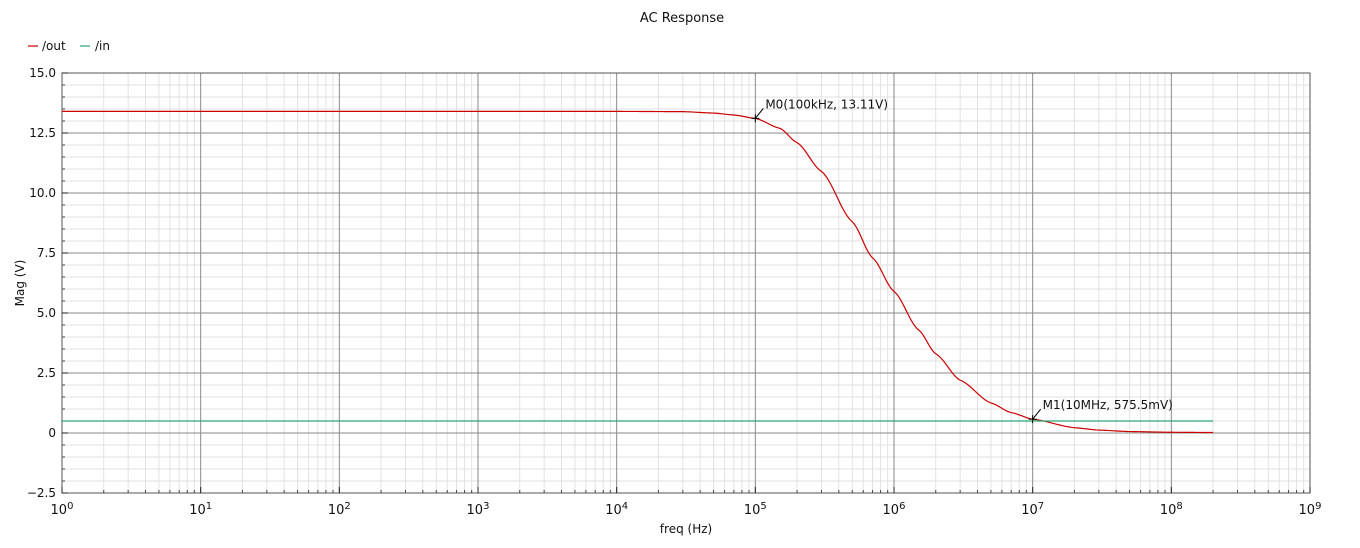 This screenshot has width=1360, height=548. I want to click on x-tick-exponent: 7, so click(1041, 506).